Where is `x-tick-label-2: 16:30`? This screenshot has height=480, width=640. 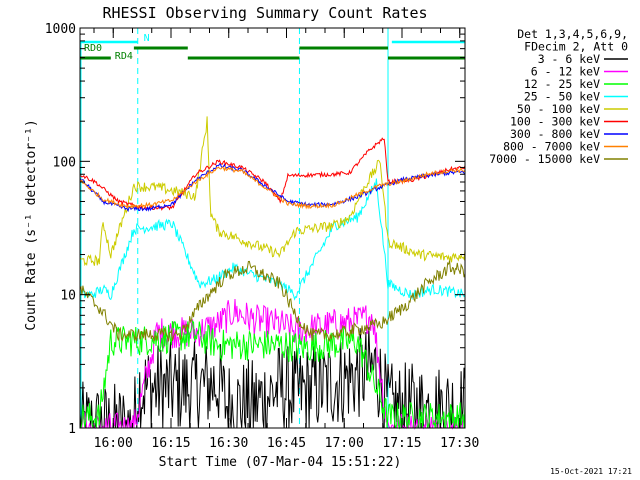
x-tick-label-2: 16:30 is located at coordinates (228, 443).